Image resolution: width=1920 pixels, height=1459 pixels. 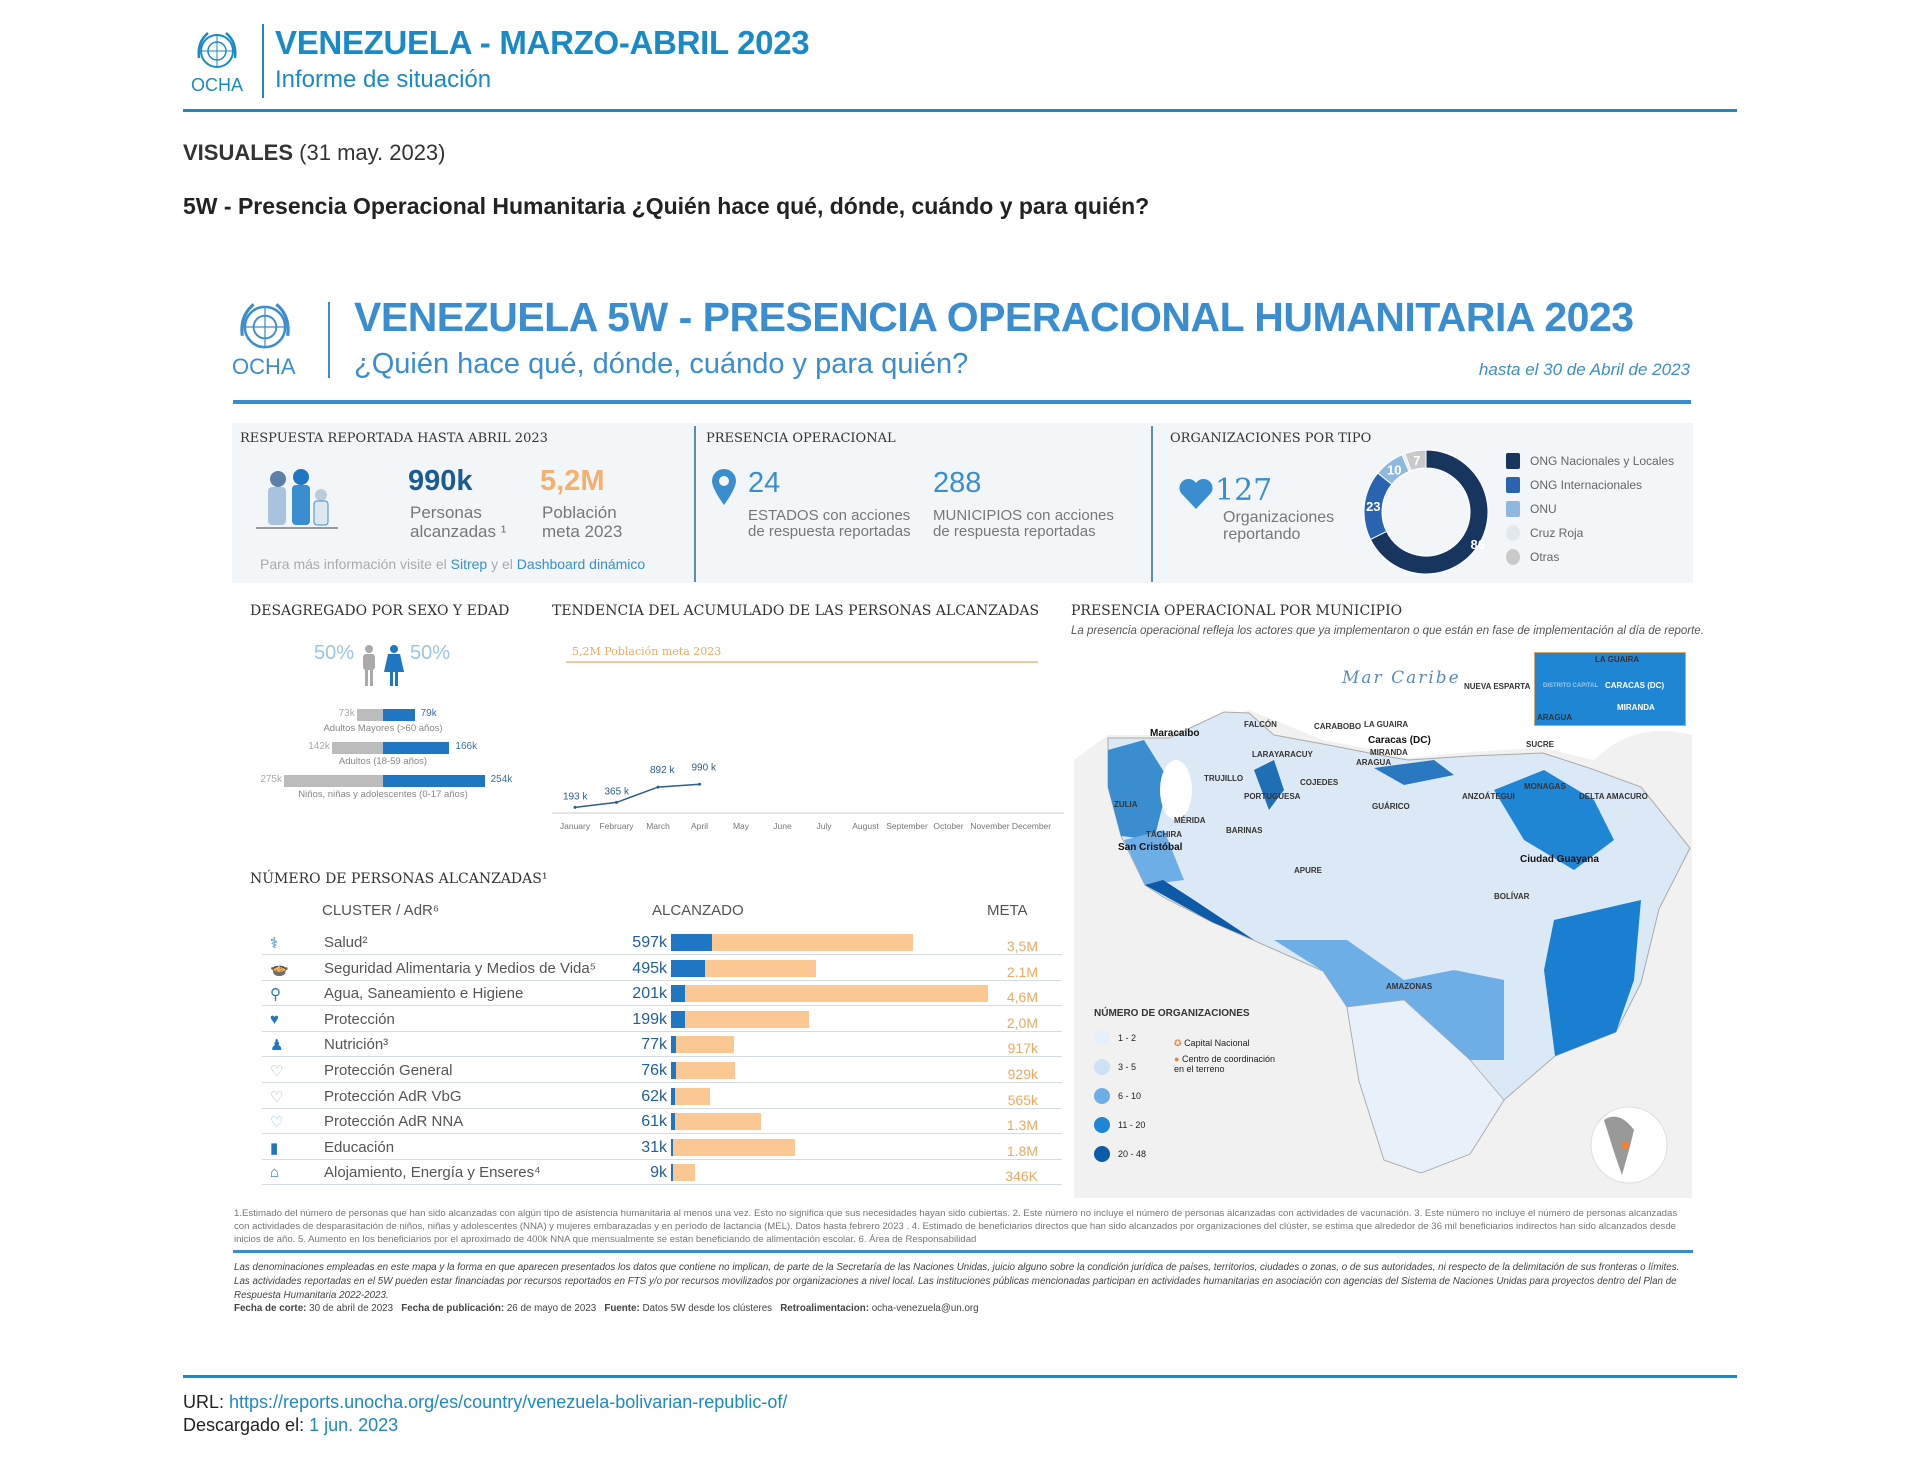 I want to click on map-label-monagas: MONAGAS, so click(x=1545, y=786).